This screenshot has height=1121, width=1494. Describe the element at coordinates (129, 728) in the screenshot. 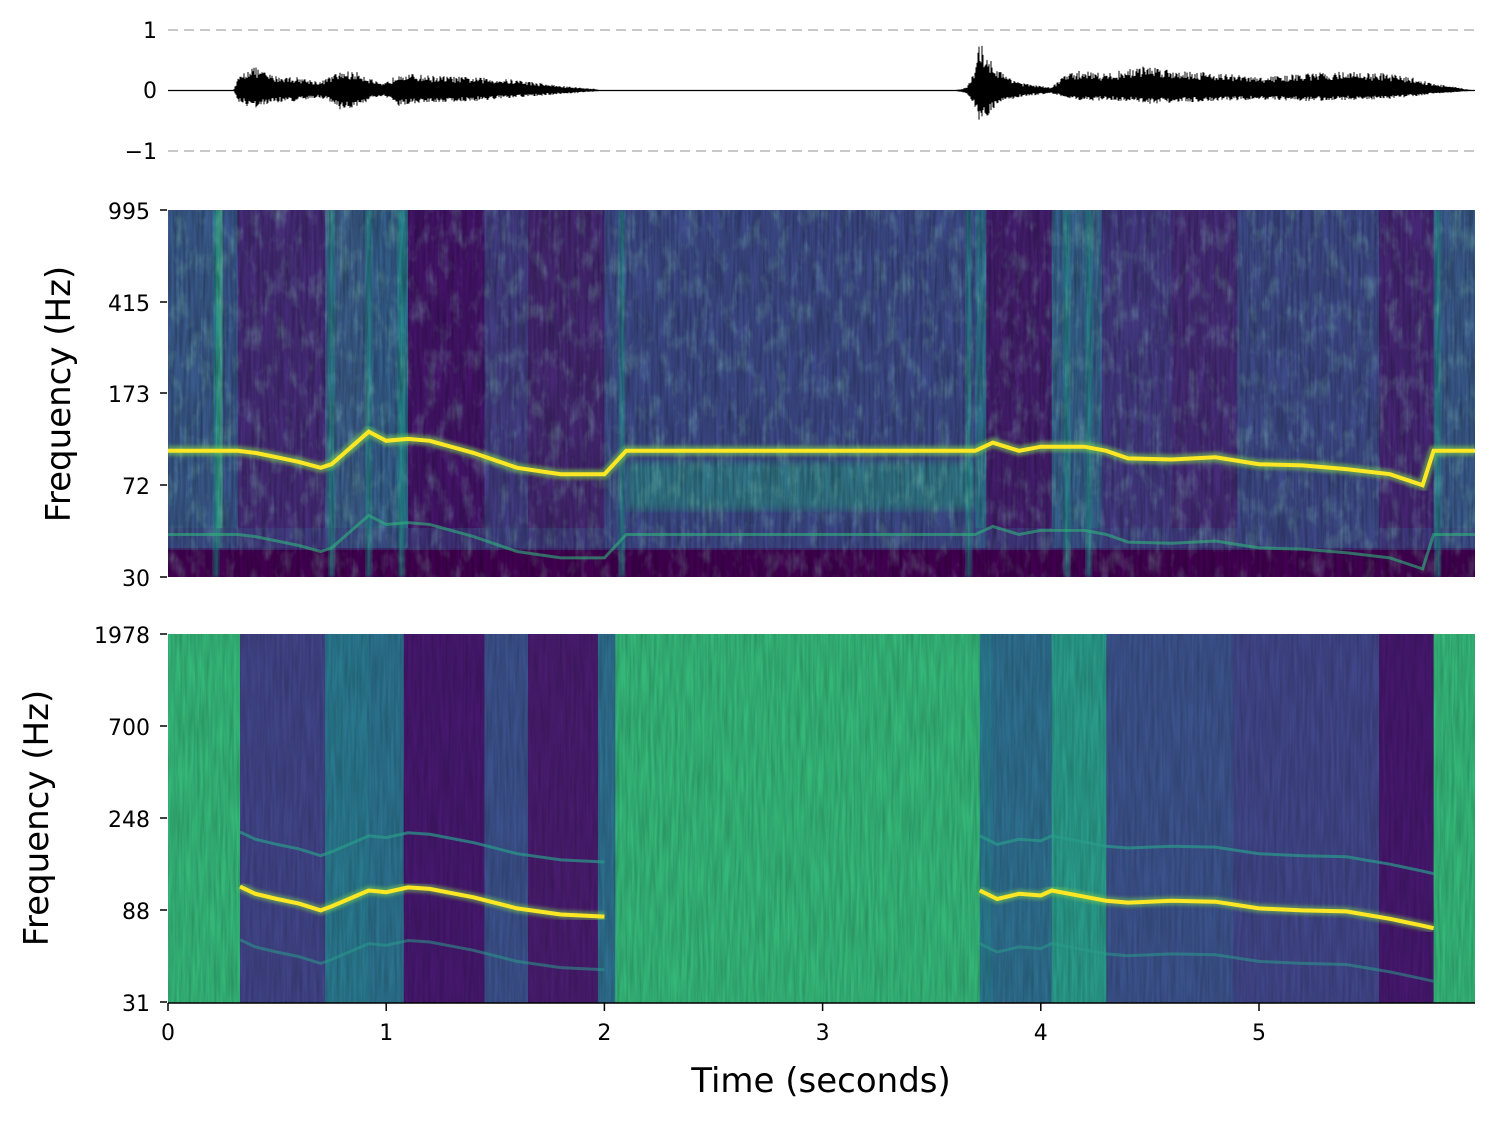

I see `spec2-ytick-label: 700` at that location.